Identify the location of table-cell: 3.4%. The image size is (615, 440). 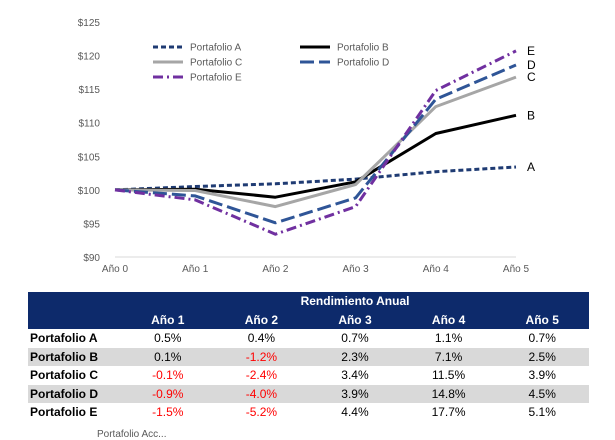
(355, 375).